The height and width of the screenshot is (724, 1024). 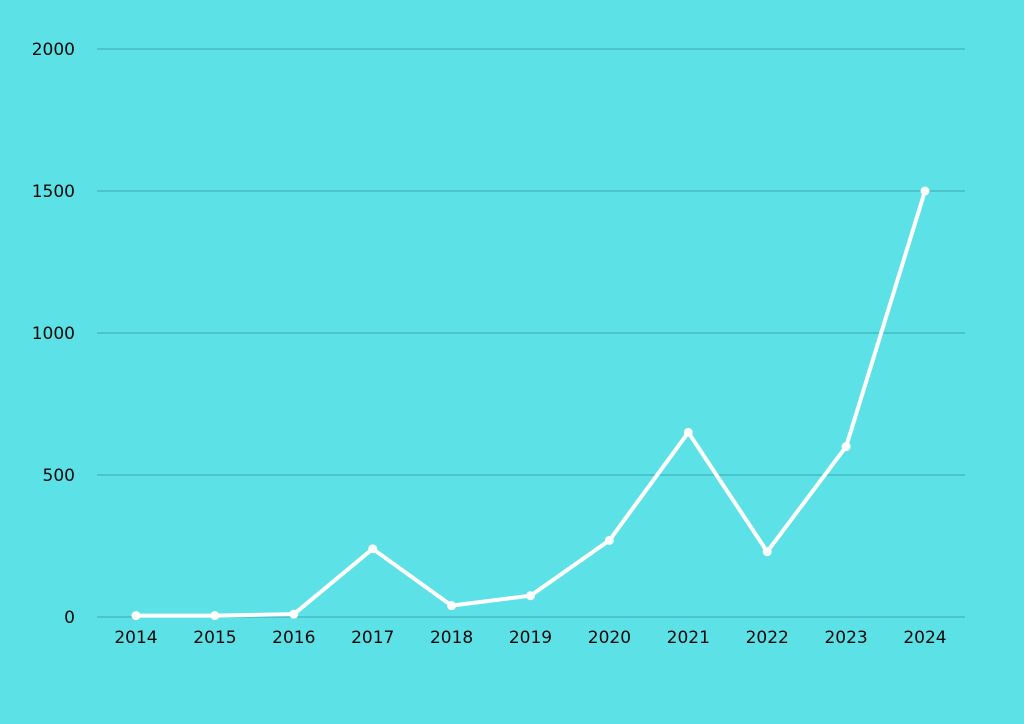 I want to click on data-point-2021, so click(x=688, y=432).